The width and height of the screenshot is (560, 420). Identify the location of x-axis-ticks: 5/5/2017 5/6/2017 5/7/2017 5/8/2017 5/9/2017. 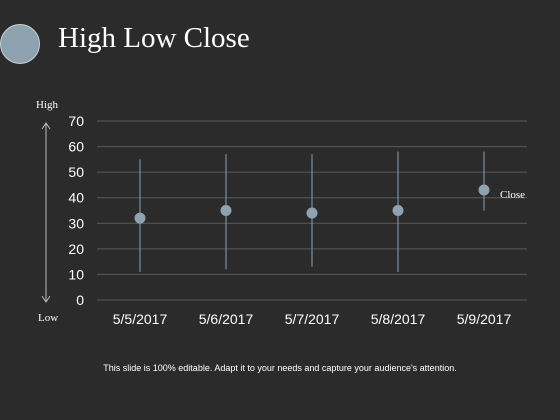
(312, 319).